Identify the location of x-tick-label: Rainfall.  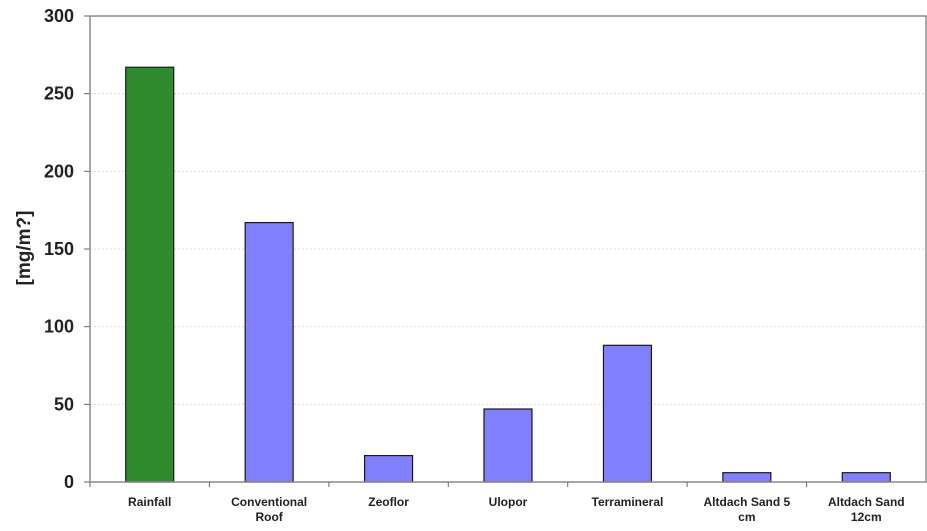
(149, 502).